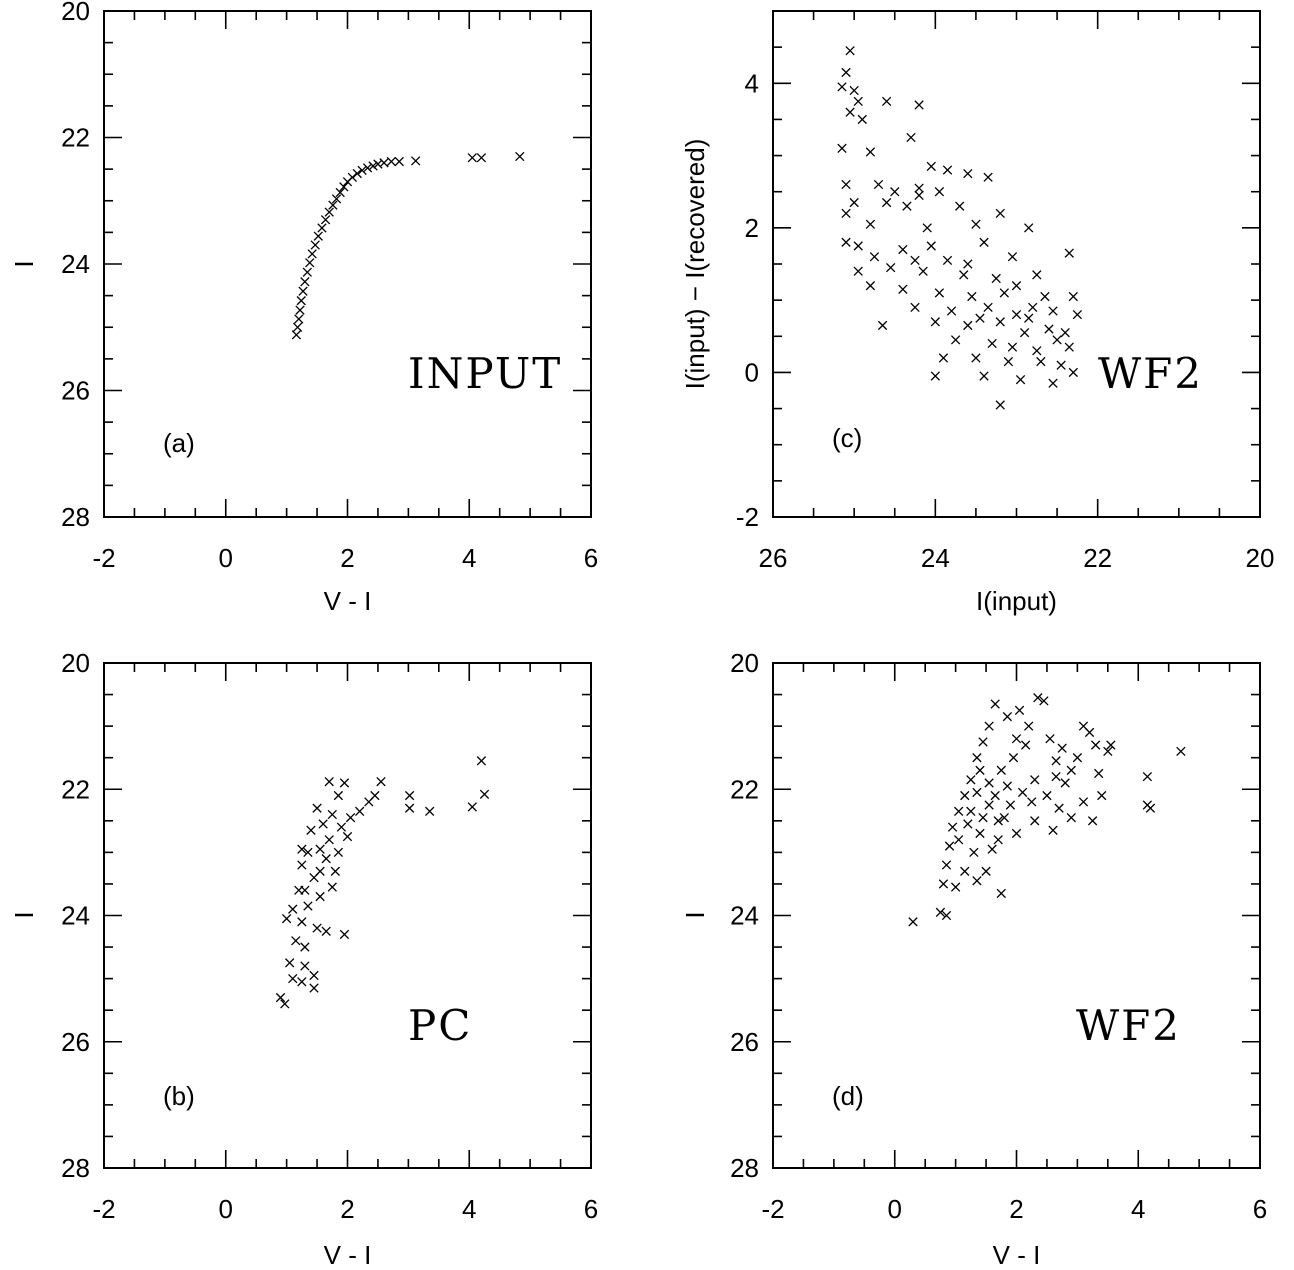 This screenshot has height=1270, width=1294. I want to click on y-tick-label: 26, so click(744, 1042).